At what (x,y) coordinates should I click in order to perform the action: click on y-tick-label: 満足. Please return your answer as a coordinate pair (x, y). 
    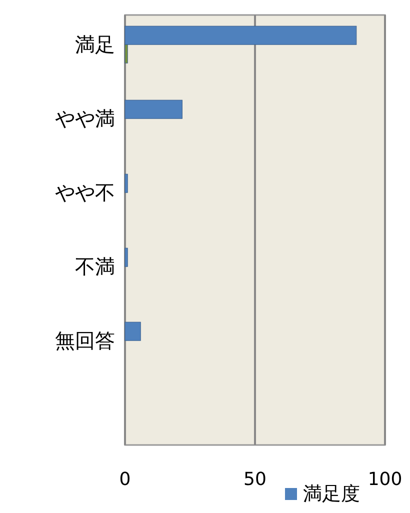
    Looking at the image, I should click on (95, 44).